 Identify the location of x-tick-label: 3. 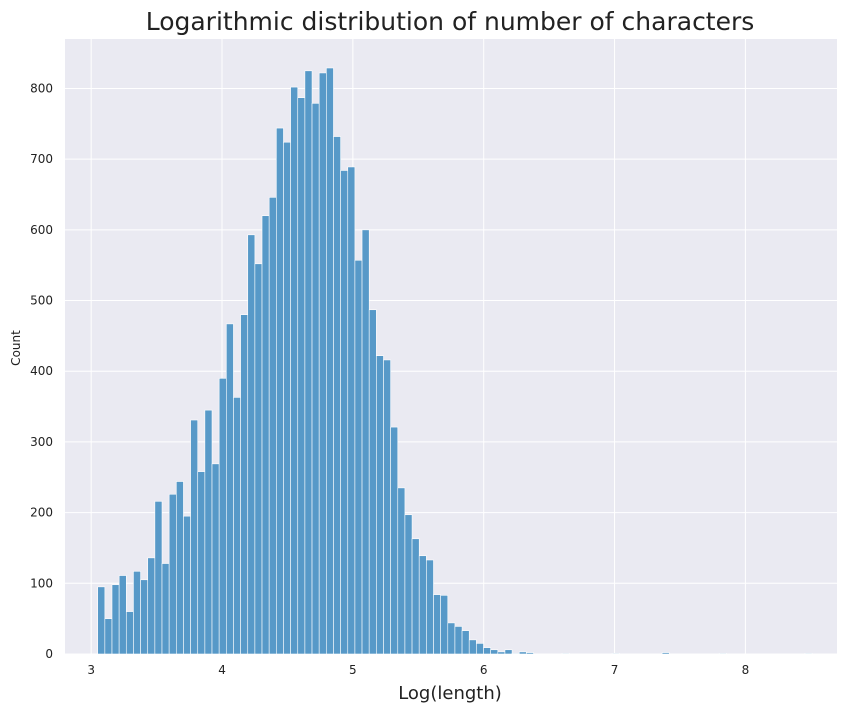
(91, 670).